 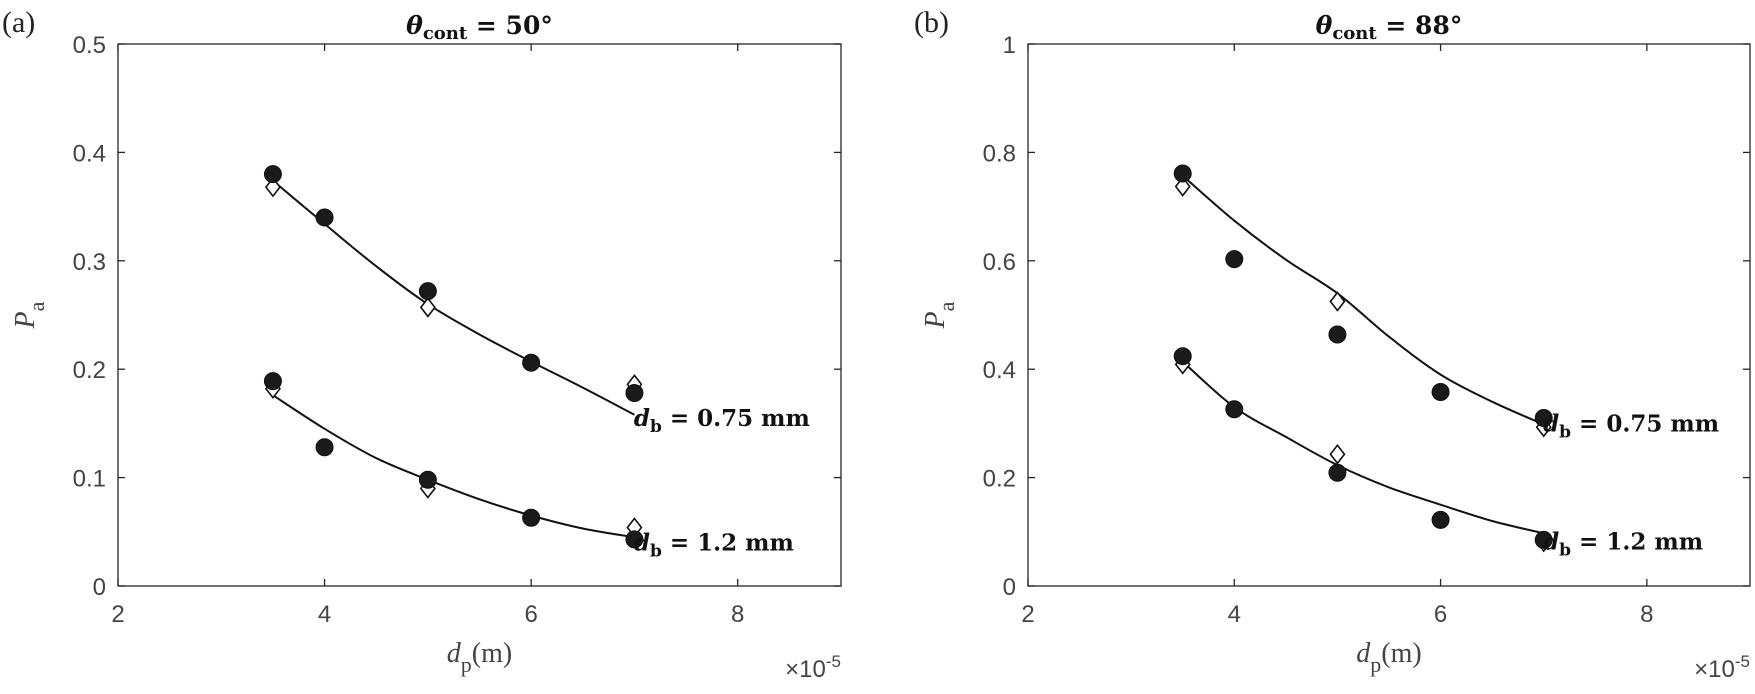 I want to click on y-tick-label: 0.3, so click(x=89, y=262).